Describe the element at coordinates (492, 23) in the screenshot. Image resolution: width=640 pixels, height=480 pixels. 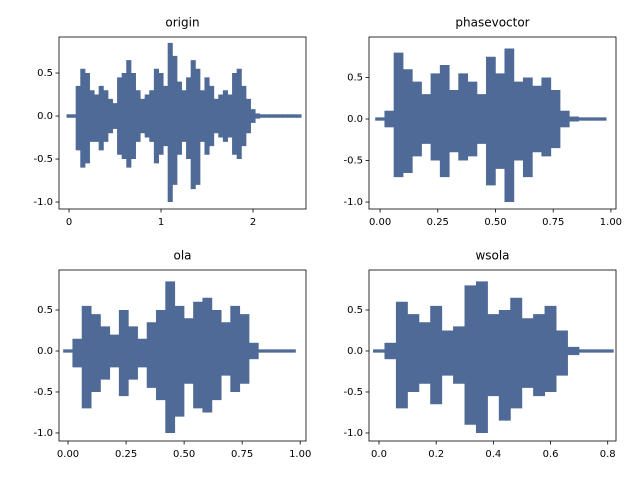
I see `subplot-title: phasevoctor` at that location.